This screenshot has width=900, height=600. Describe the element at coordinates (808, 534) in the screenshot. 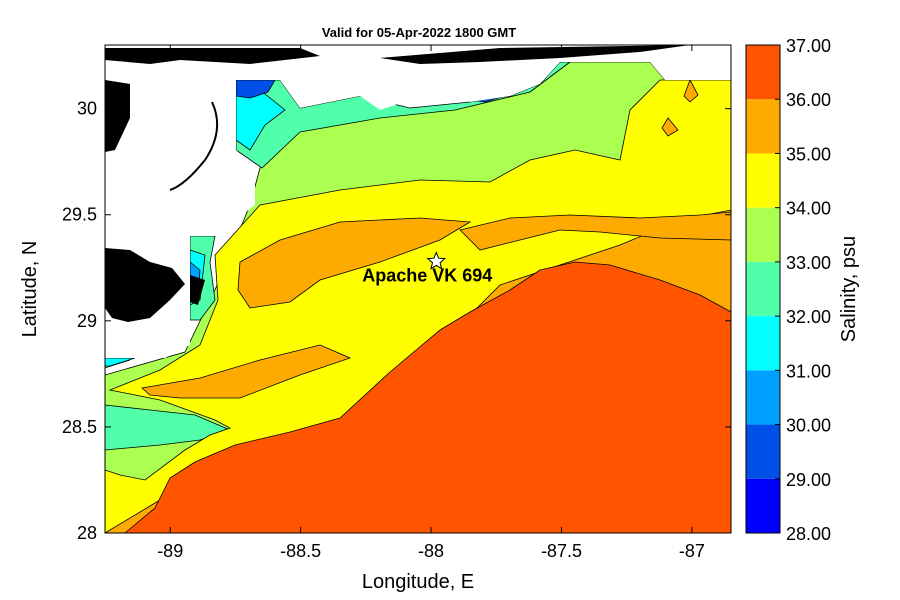

I see `colorbar-tick-label: 28.00` at that location.